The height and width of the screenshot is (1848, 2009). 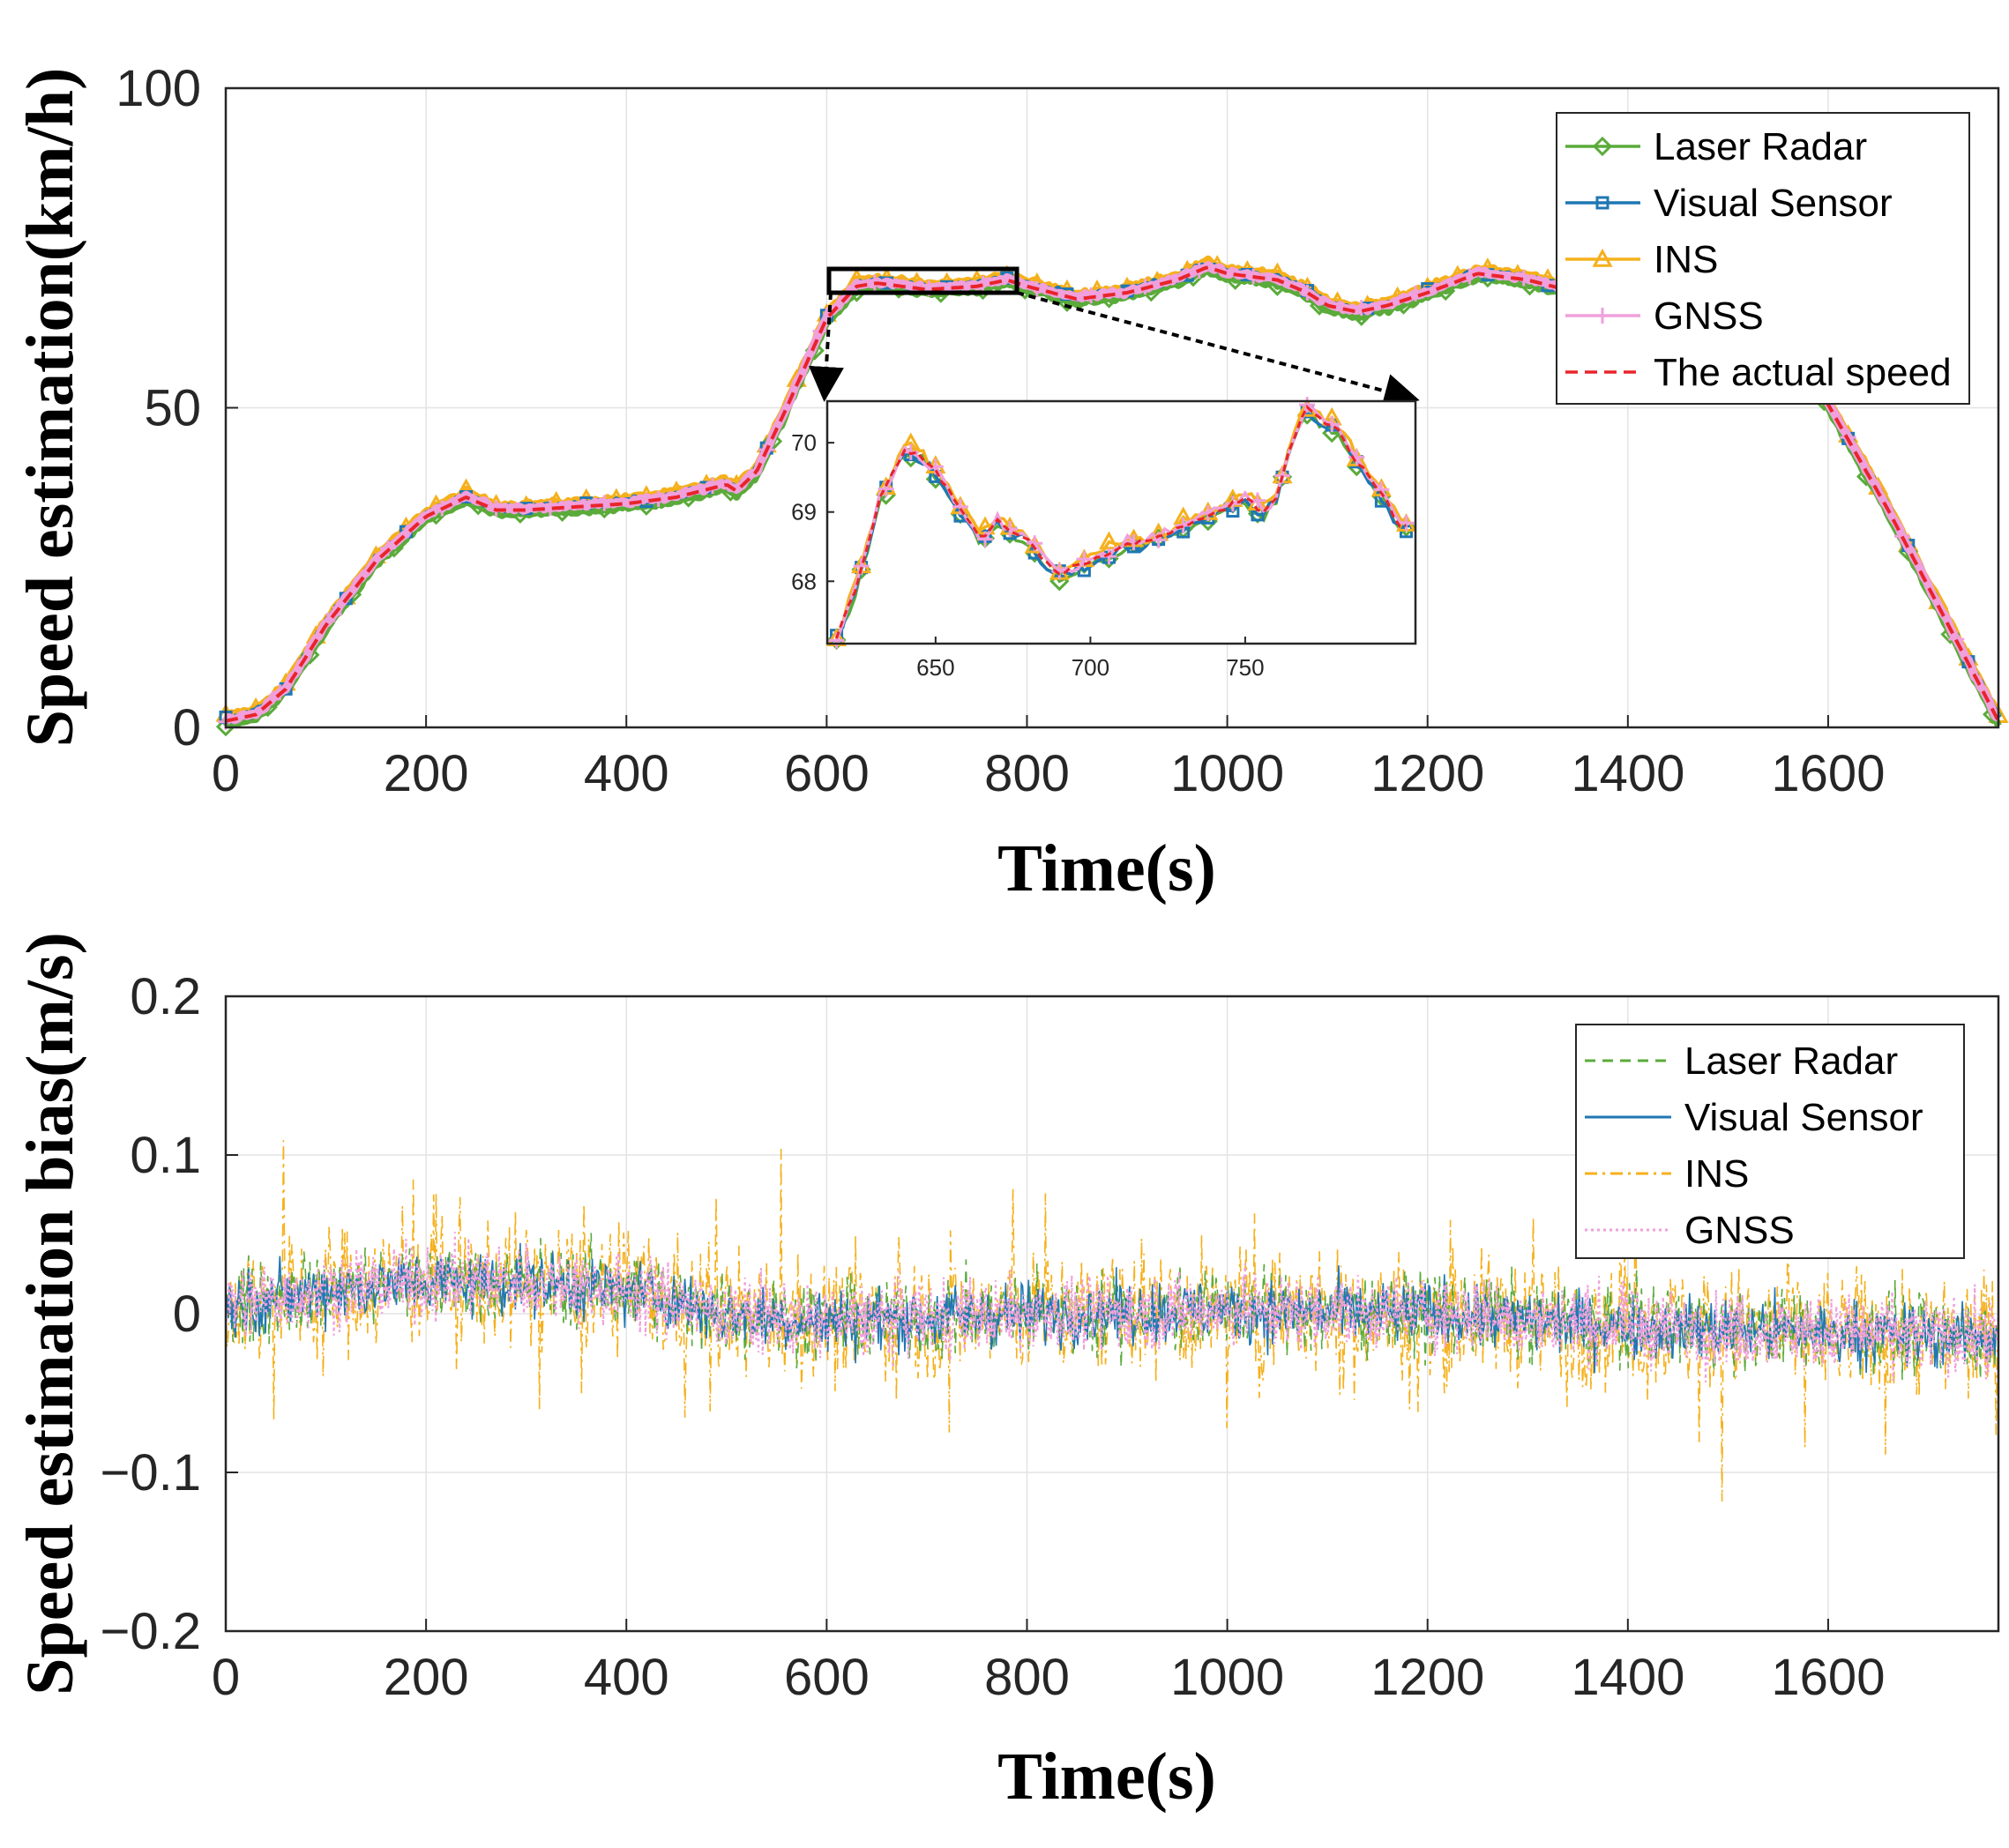 I want to click on inset-series-group, so click(x=1121, y=524).